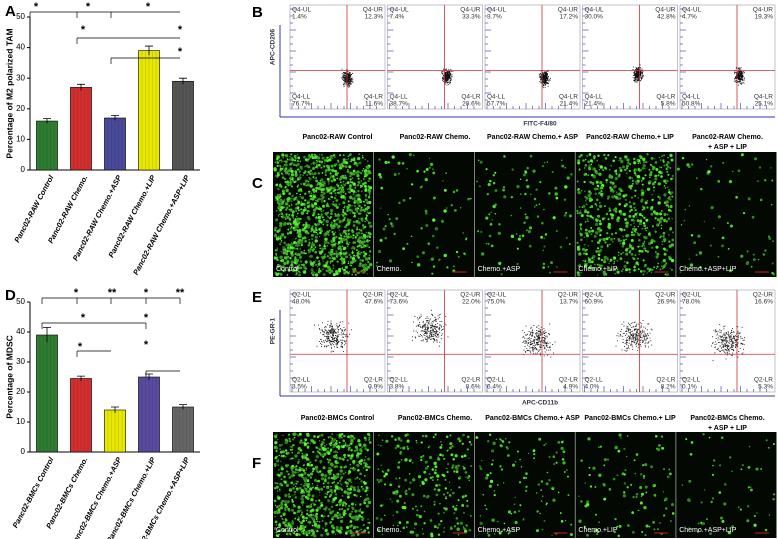 The height and width of the screenshot is (539, 778). What do you see at coordinates (625, 214) in the screenshot?
I see `micrograph: Chemo.+LIP` at bounding box center [625, 214].